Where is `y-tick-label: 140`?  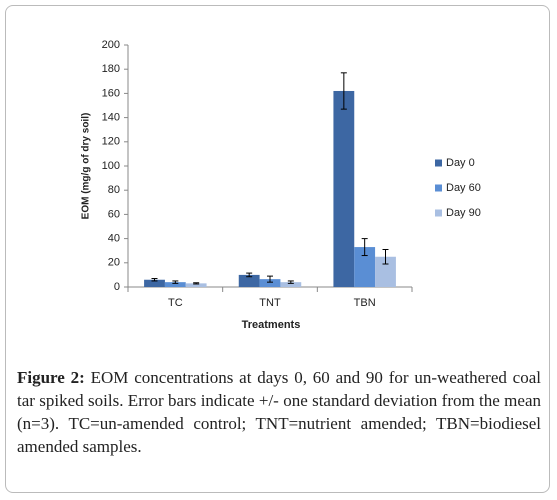
y-tick-label: 140 is located at coordinates (111, 118).